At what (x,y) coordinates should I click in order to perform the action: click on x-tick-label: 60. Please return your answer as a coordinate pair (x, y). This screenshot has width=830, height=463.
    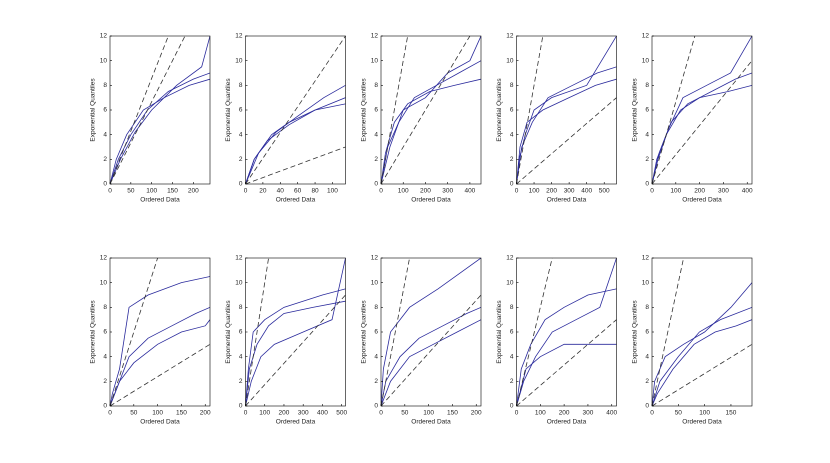
    Looking at the image, I should click on (298, 191).